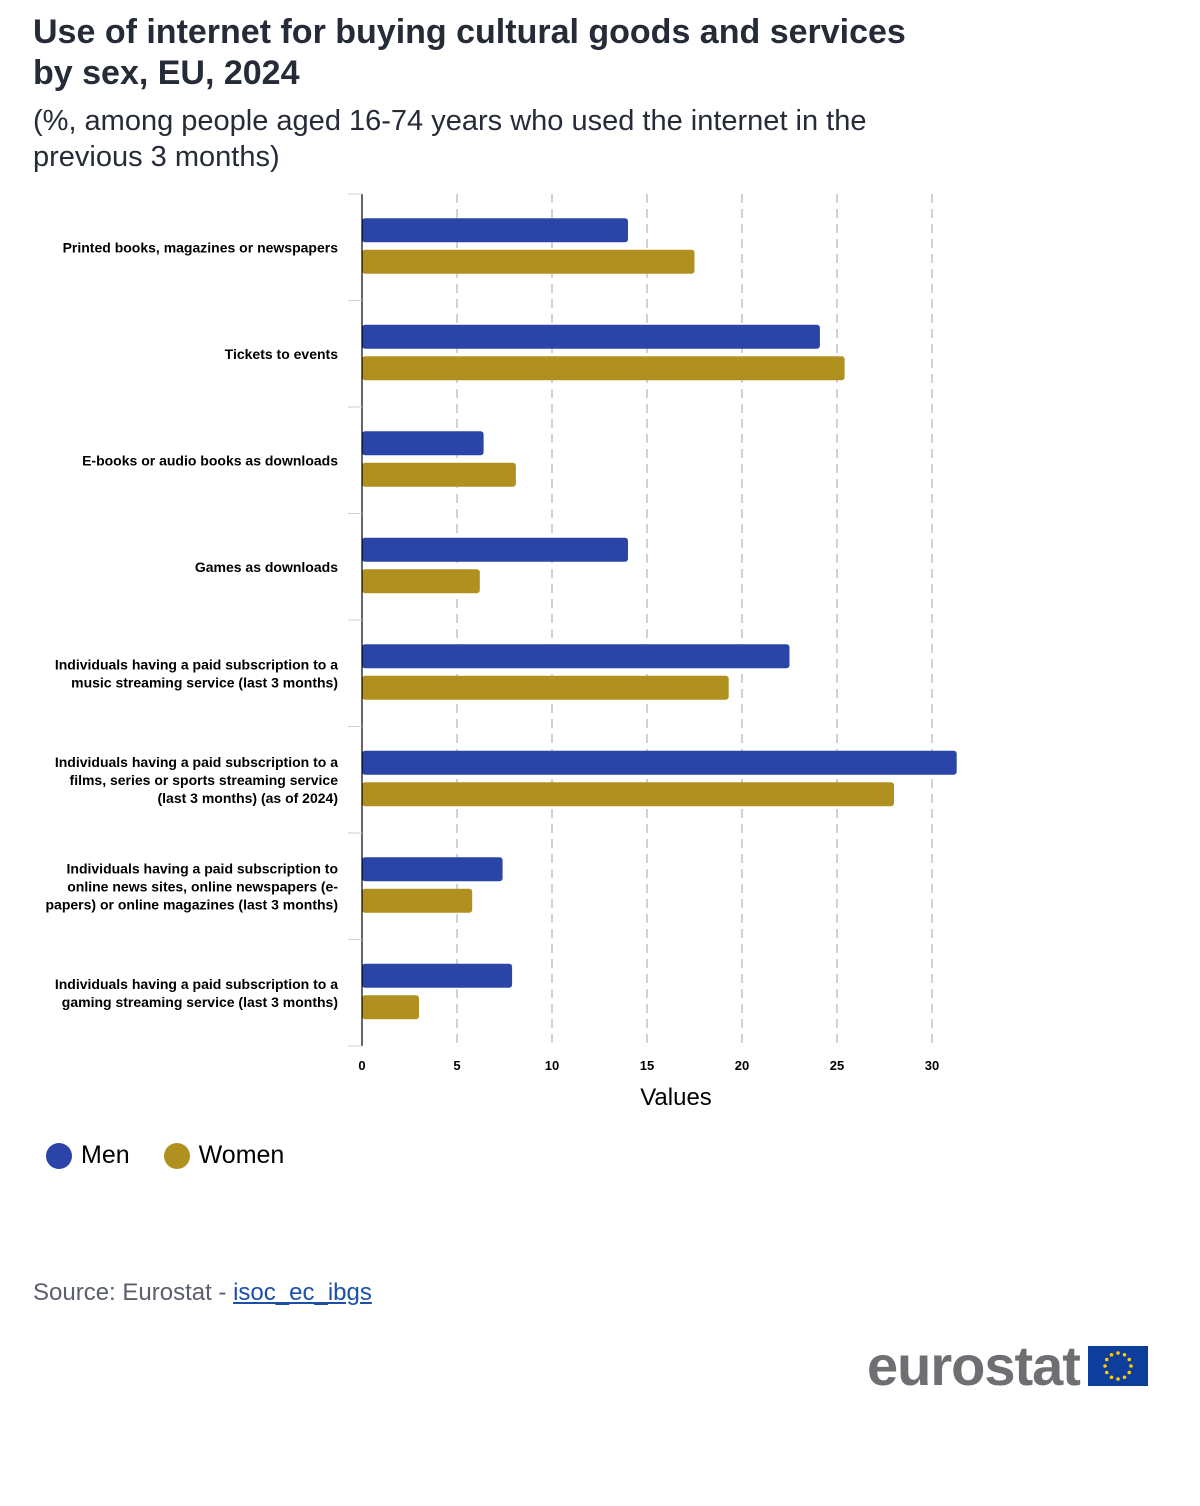  I want to click on legend-label-men: Men, so click(105, 1155).